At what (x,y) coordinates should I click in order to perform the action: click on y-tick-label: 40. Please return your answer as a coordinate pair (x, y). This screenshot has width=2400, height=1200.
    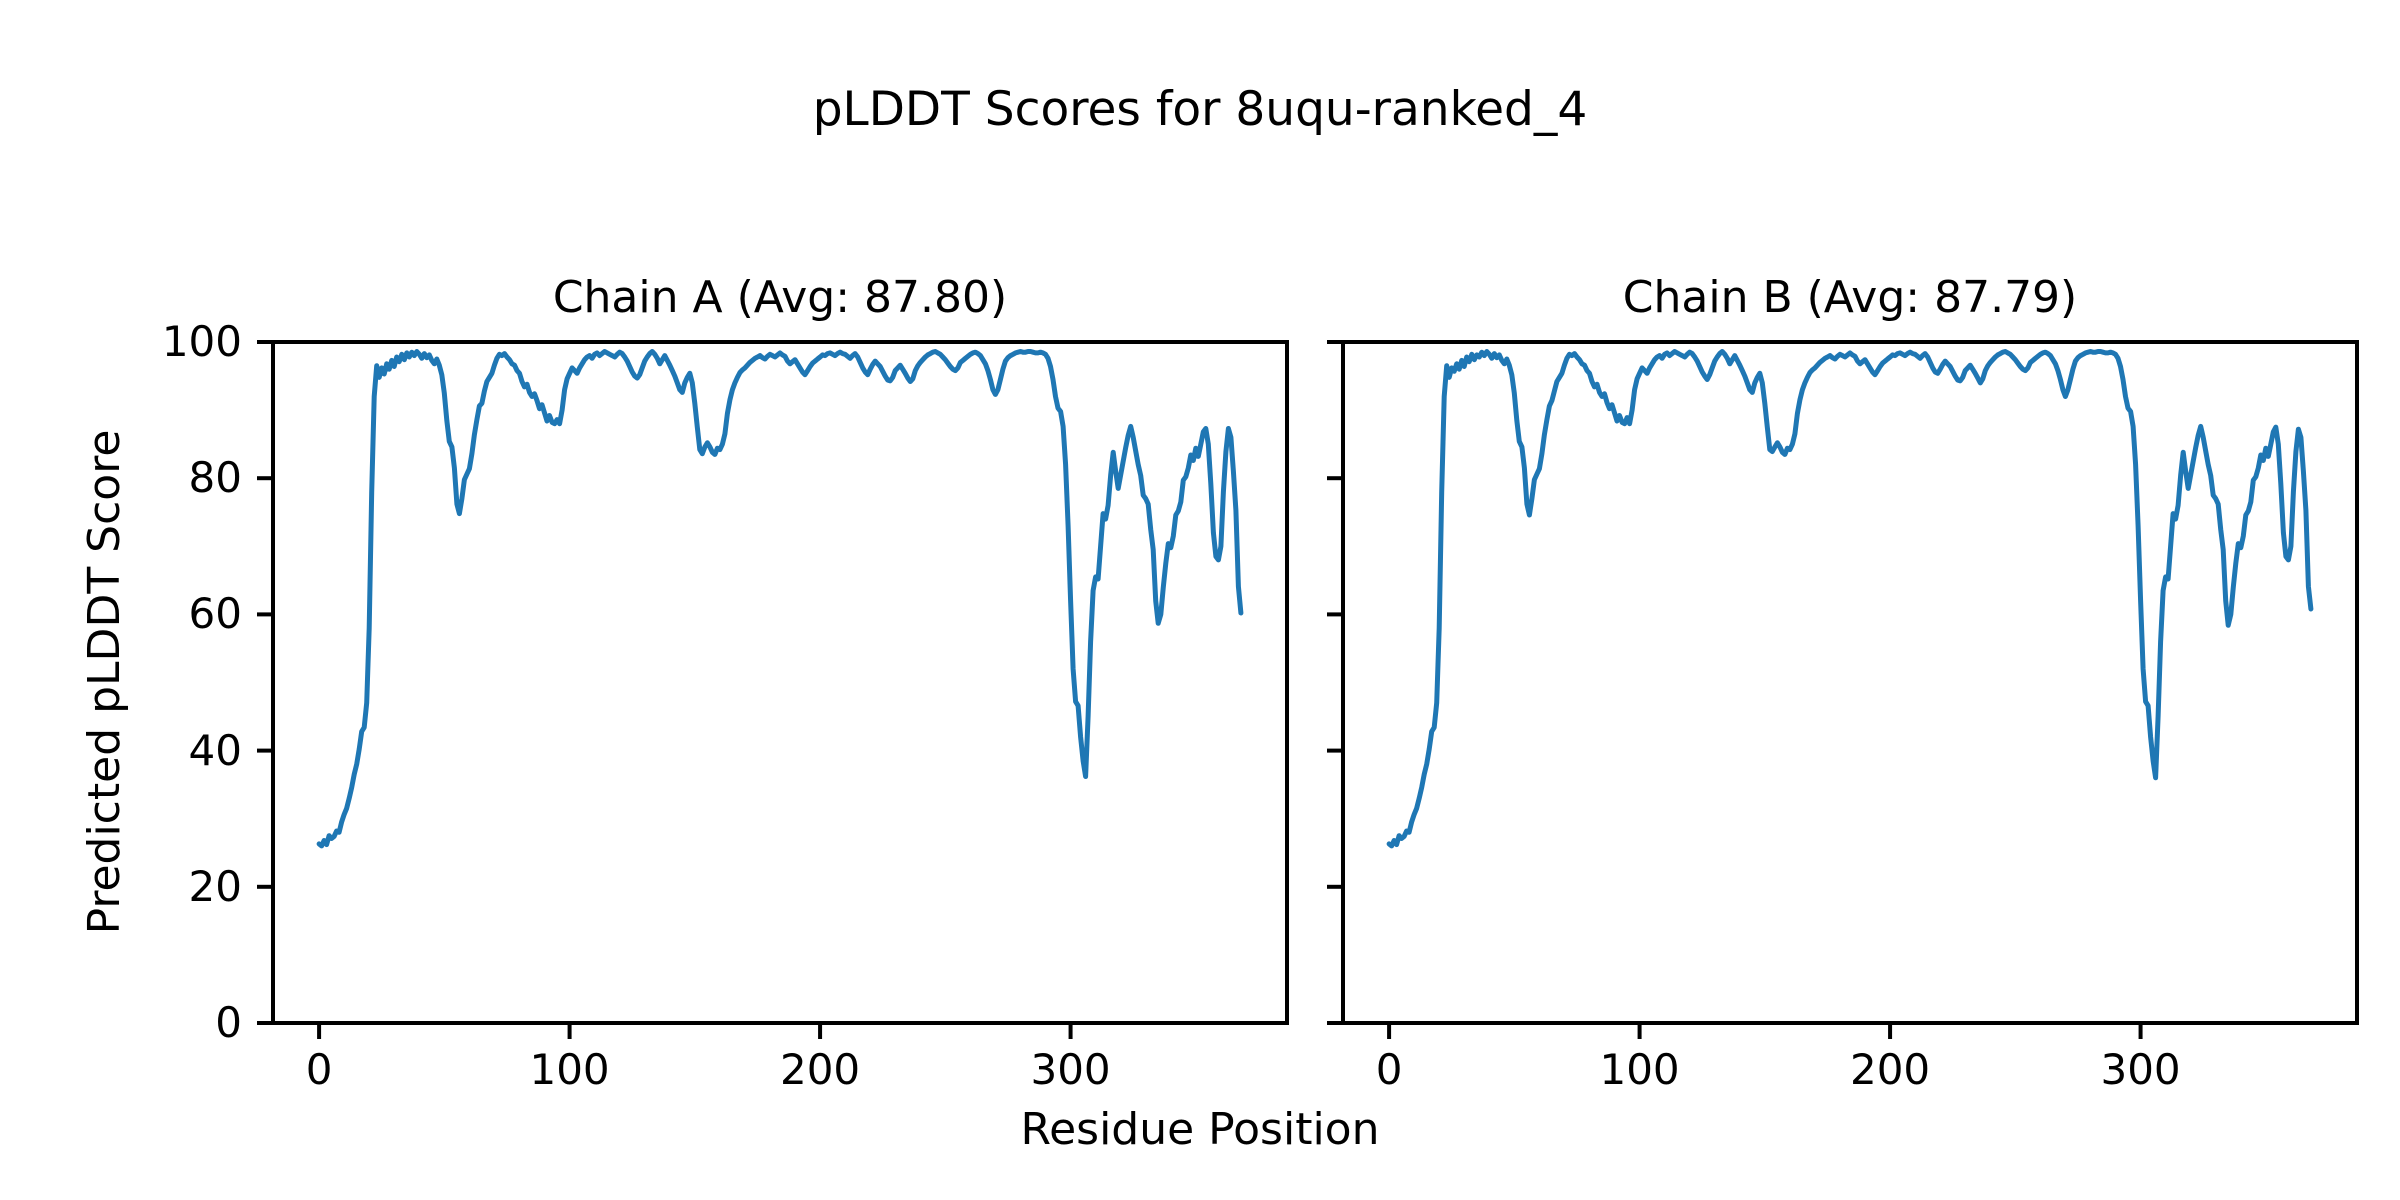
    Looking at the image, I should click on (215, 750).